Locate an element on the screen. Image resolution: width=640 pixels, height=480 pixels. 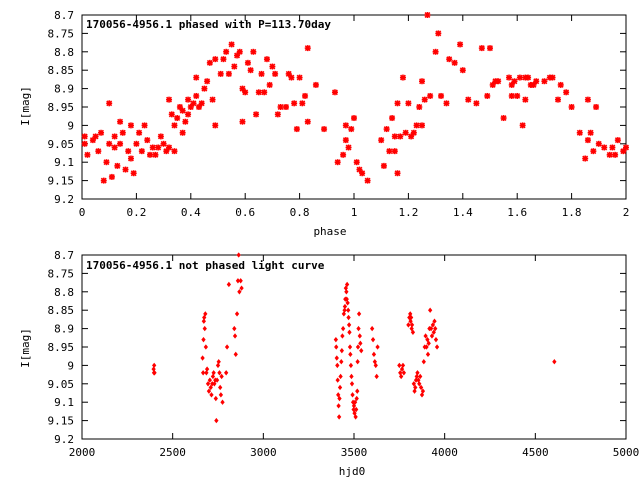
unphased-y-tick-label: 8.8 is located at coordinates (64, 292).